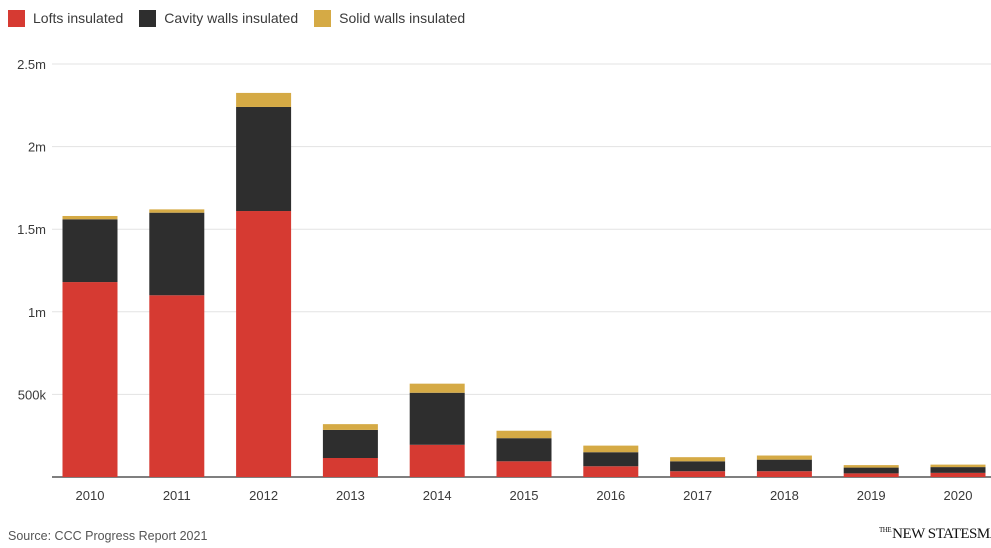 The height and width of the screenshot is (548, 991). Describe the element at coordinates (871, 495) in the screenshot. I see `x-tick-label-2019: 2019` at that location.